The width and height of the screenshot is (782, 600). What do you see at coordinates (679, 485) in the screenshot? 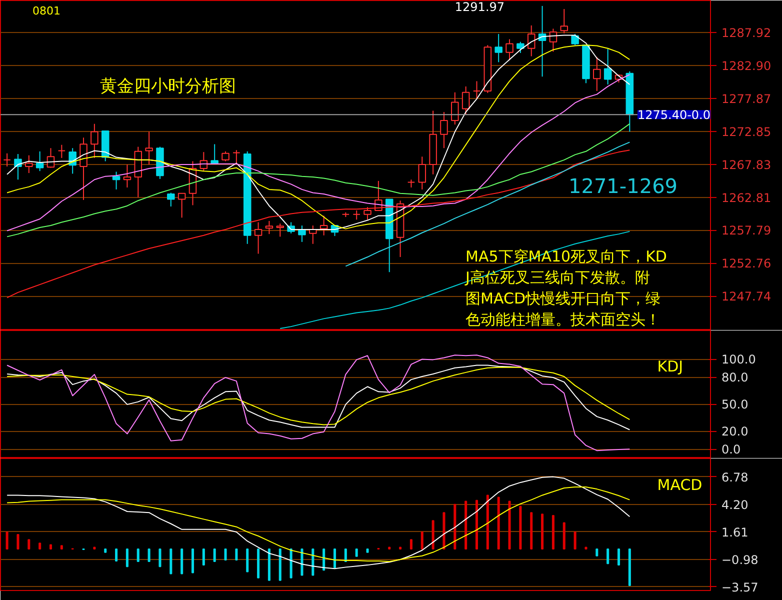
I see `text: MACD` at bounding box center [679, 485].